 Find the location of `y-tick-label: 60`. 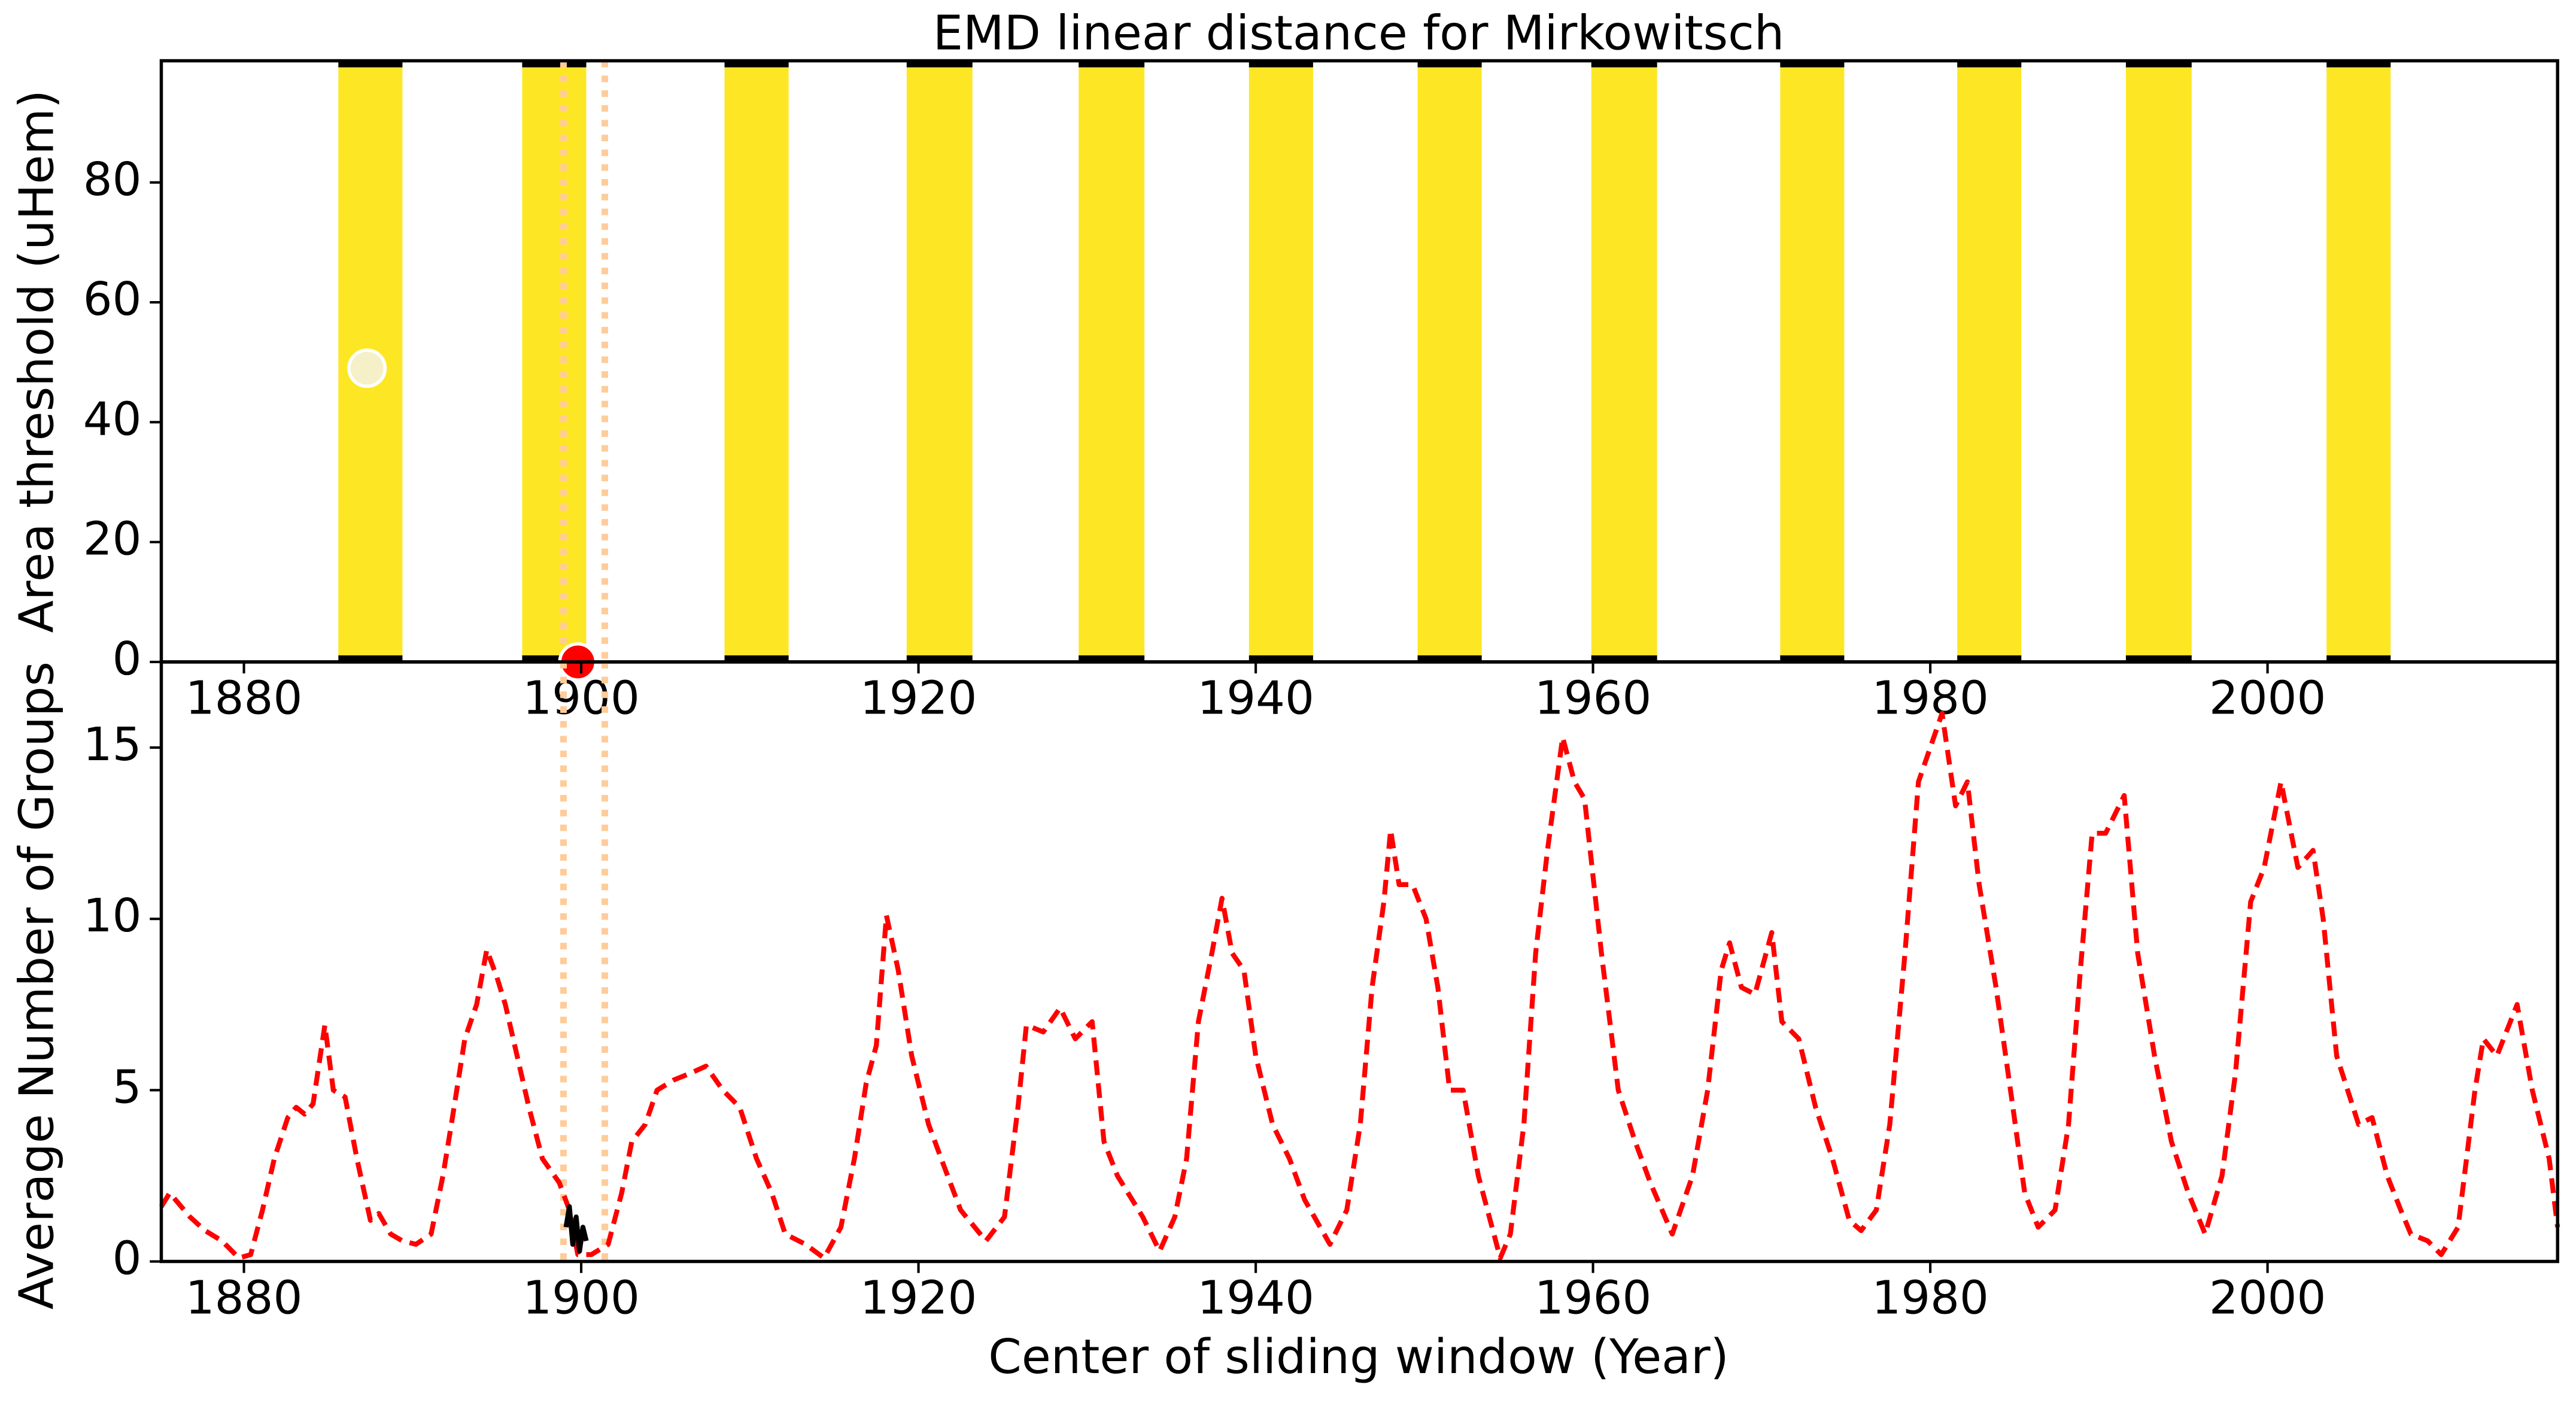

y-tick-label: 60 is located at coordinates (112, 299).